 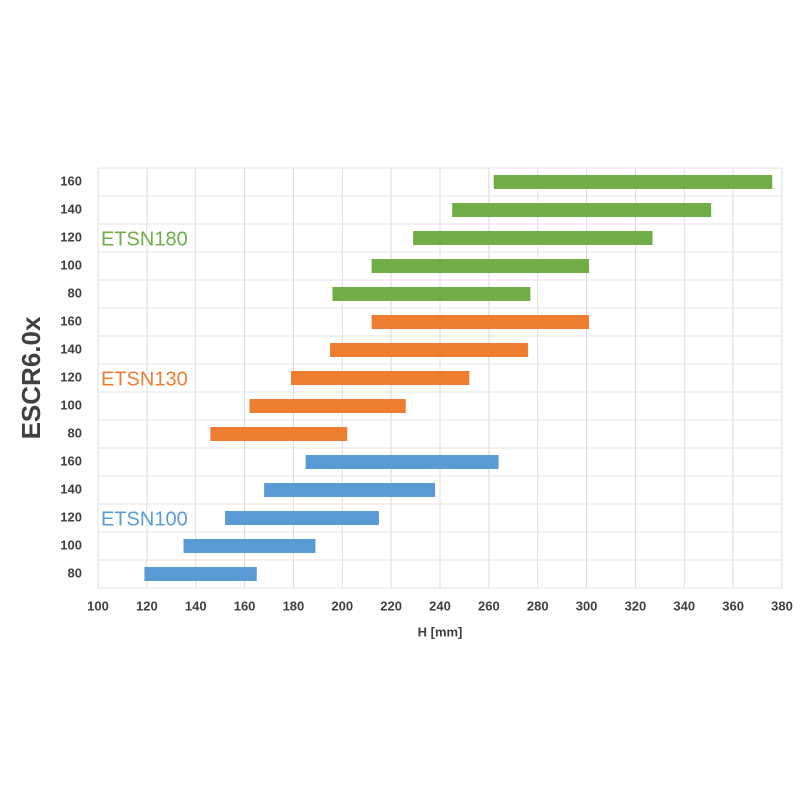 What do you see at coordinates (144, 239) in the screenshot?
I see `series-label: ETSN180` at bounding box center [144, 239].